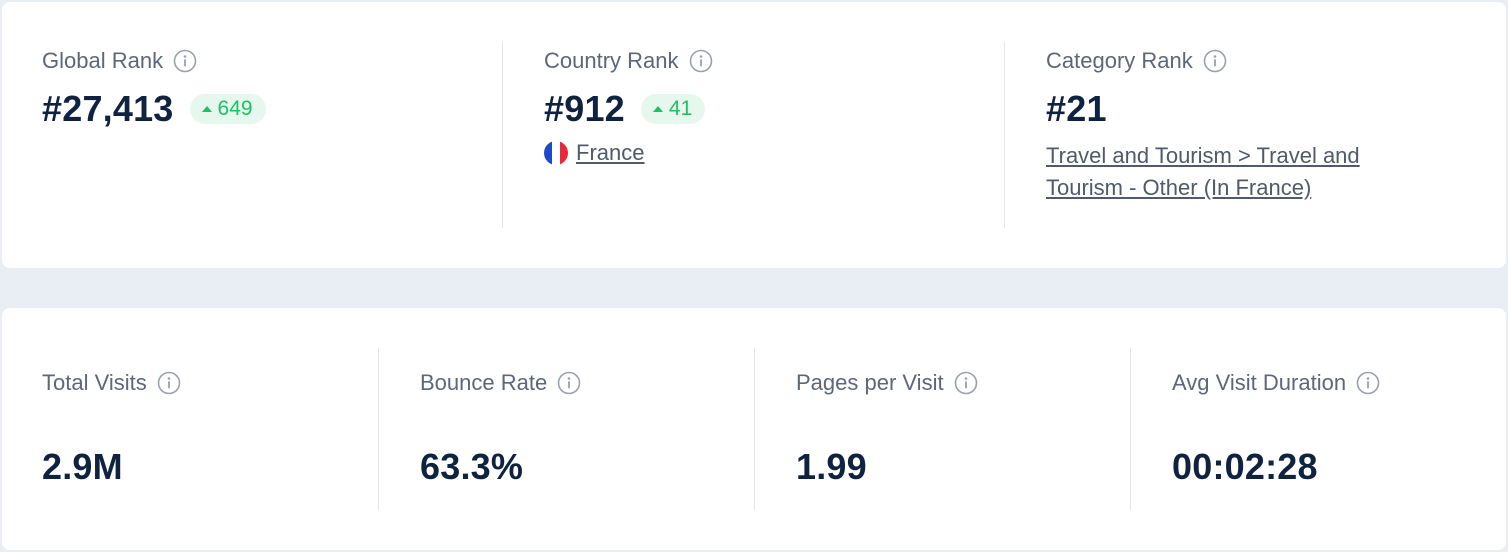 The height and width of the screenshot is (552, 1508). I want to click on global-rank-value-row: #27,413 649, so click(154, 109).